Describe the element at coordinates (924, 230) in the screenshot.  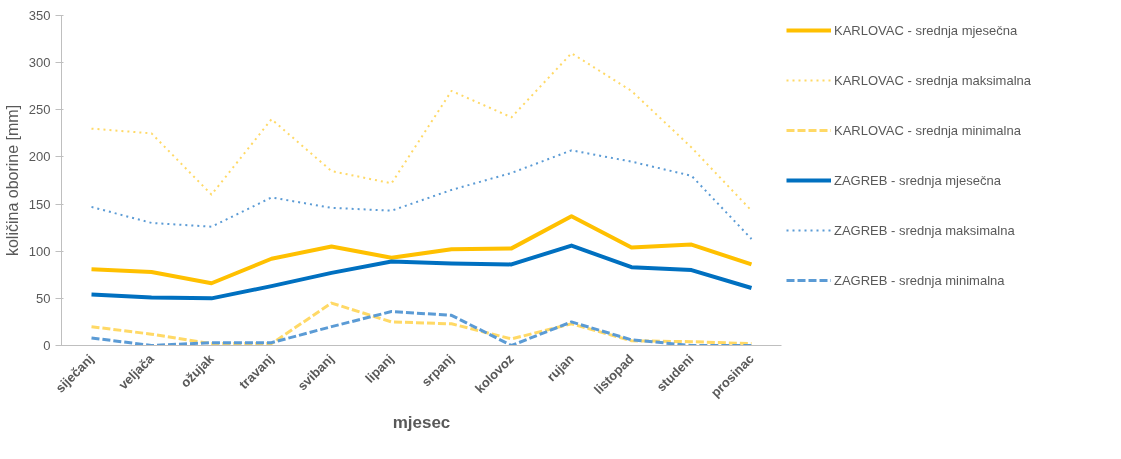
I see `legend-label: ZAGREB - srednja maksimalna` at that location.